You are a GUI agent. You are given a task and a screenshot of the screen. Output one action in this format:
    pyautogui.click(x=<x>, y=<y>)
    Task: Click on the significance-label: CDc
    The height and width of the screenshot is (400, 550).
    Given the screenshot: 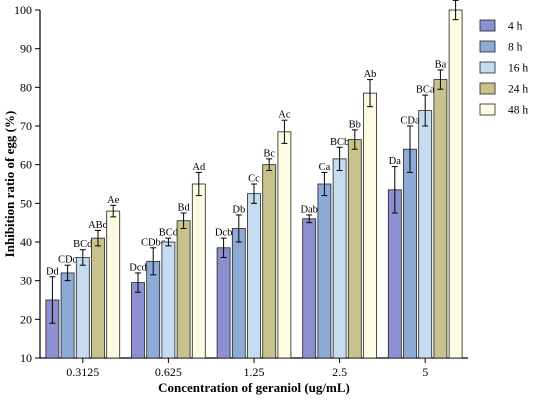 What is the action you would take?
    pyautogui.click(x=68, y=260)
    